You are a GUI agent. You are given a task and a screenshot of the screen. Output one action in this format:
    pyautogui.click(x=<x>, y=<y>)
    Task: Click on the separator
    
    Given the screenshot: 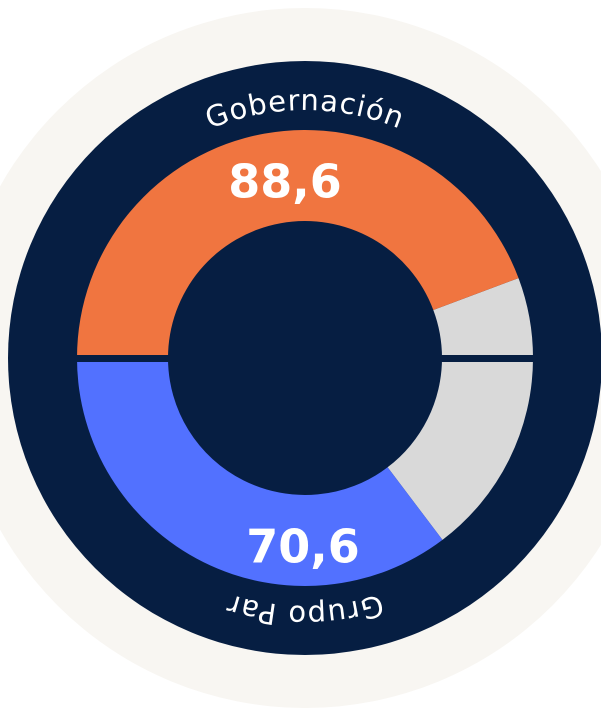 What is the action you would take?
    pyautogui.click(x=305, y=358)
    